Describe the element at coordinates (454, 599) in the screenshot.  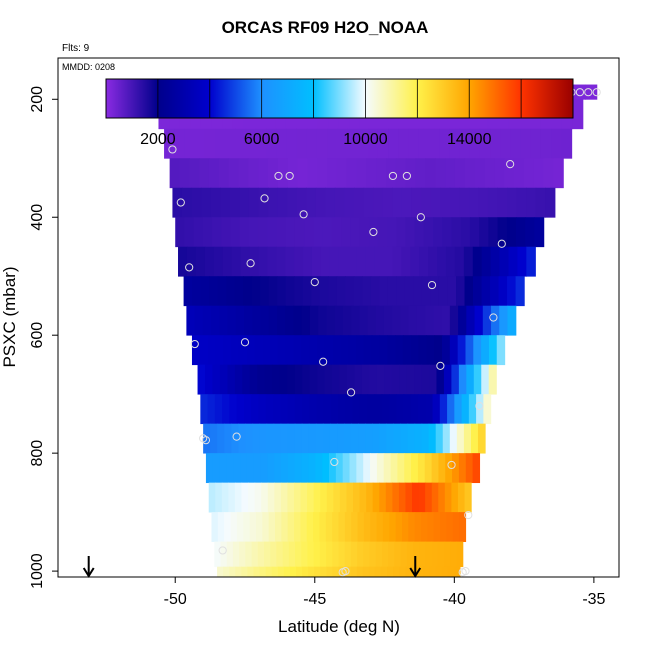
I see `x-tick-label: -40` at that location.